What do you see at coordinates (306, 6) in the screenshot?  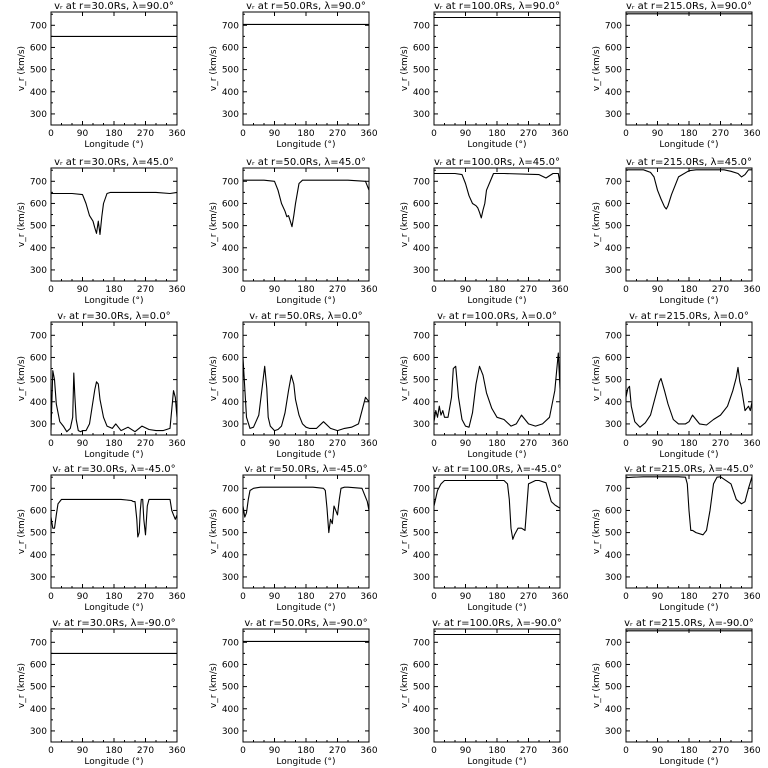 I see `panel-title: vᵣ at r=50.0Rs, λ=90.0°` at bounding box center [306, 6].